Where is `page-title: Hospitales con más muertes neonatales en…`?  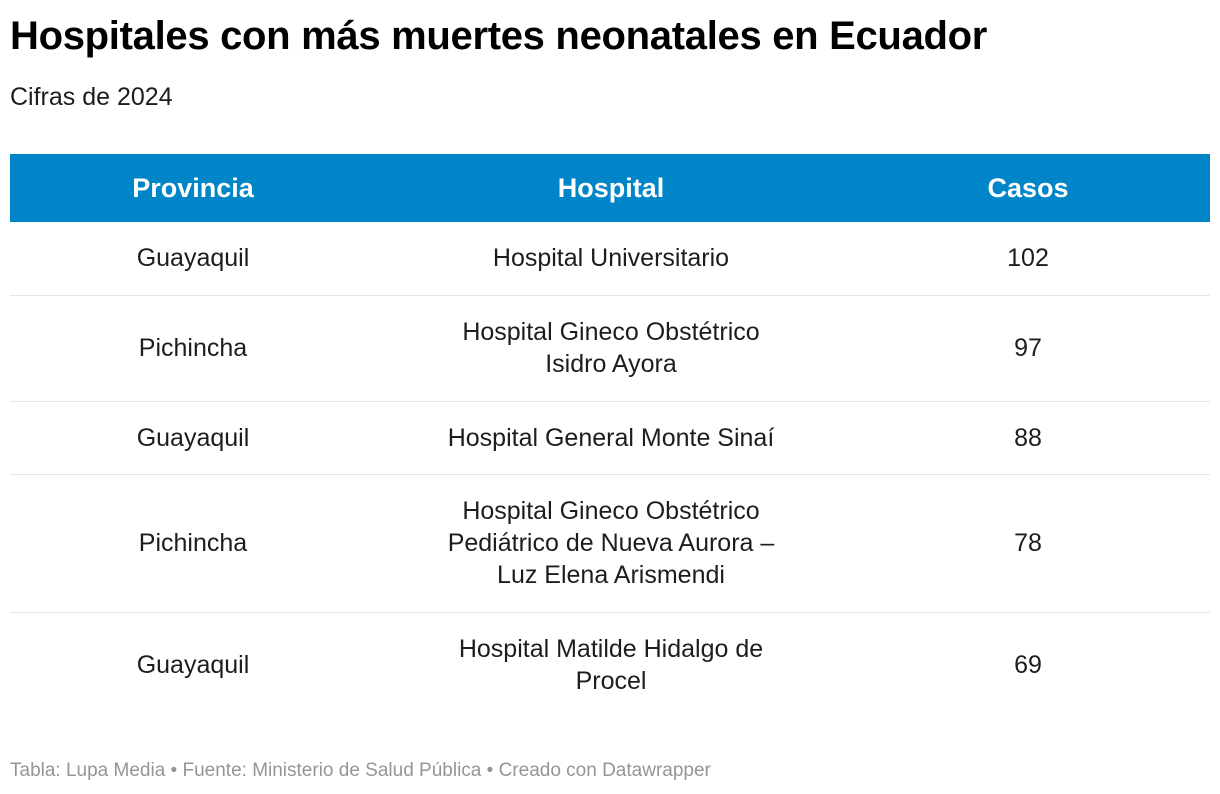 page-title: Hospitales con más muertes neonatales en… is located at coordinates (499, 36).